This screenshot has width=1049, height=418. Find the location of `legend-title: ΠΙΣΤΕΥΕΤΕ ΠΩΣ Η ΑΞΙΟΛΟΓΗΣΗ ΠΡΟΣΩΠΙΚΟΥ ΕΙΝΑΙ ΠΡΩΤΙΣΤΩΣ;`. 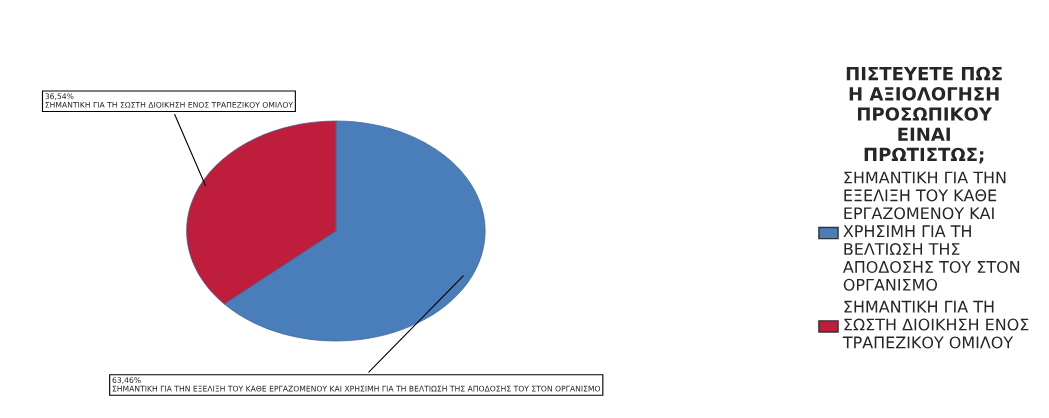

legend-title: ΠΙΣΤΕΥΕΤΕ ΠΩΣ Η ΑΞΙΟΛΟΓΗΣΗ ΠΡΟΣΩΠΙΚΟΥ ΕΙΝΑΙ ΠΡΩΤΙΣΤΩΣ; is located at coordinates (924, 115).